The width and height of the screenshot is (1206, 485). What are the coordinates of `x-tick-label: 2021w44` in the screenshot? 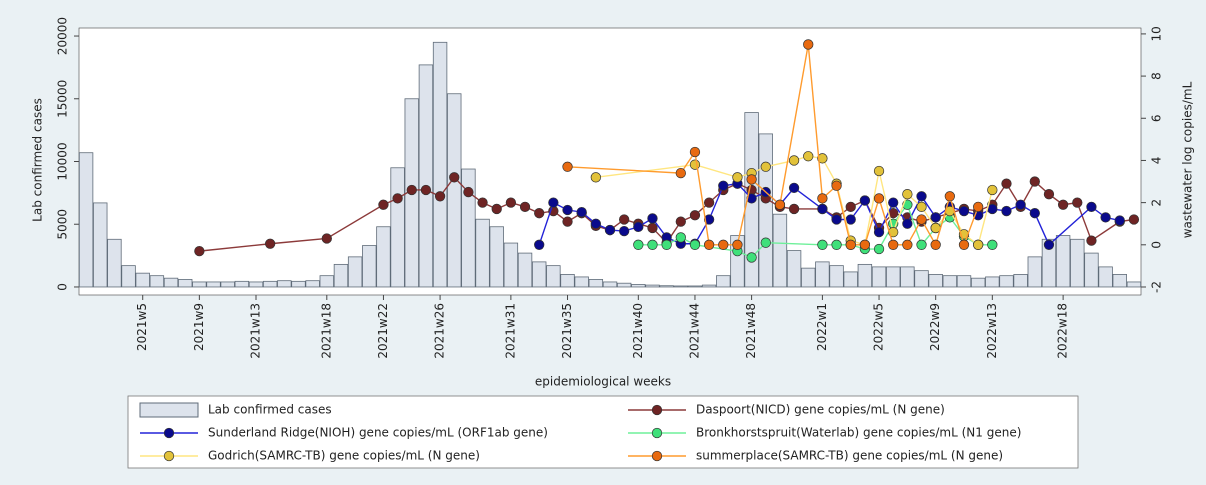 It's located at (694, 331).